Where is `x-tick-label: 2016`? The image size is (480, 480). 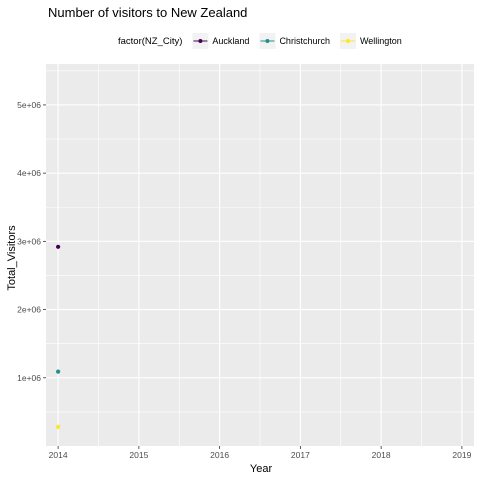
x-tick-label: 2016 is located at coordinates (219, 455).